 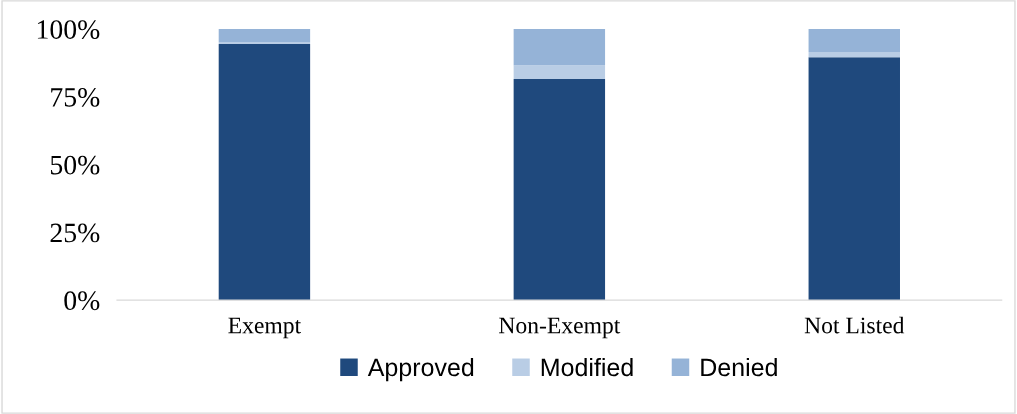 What do you see at coordinates (68, 29) in the screenshot?
I see `y-tick-label: 100%` at bounding box center [68, 29].